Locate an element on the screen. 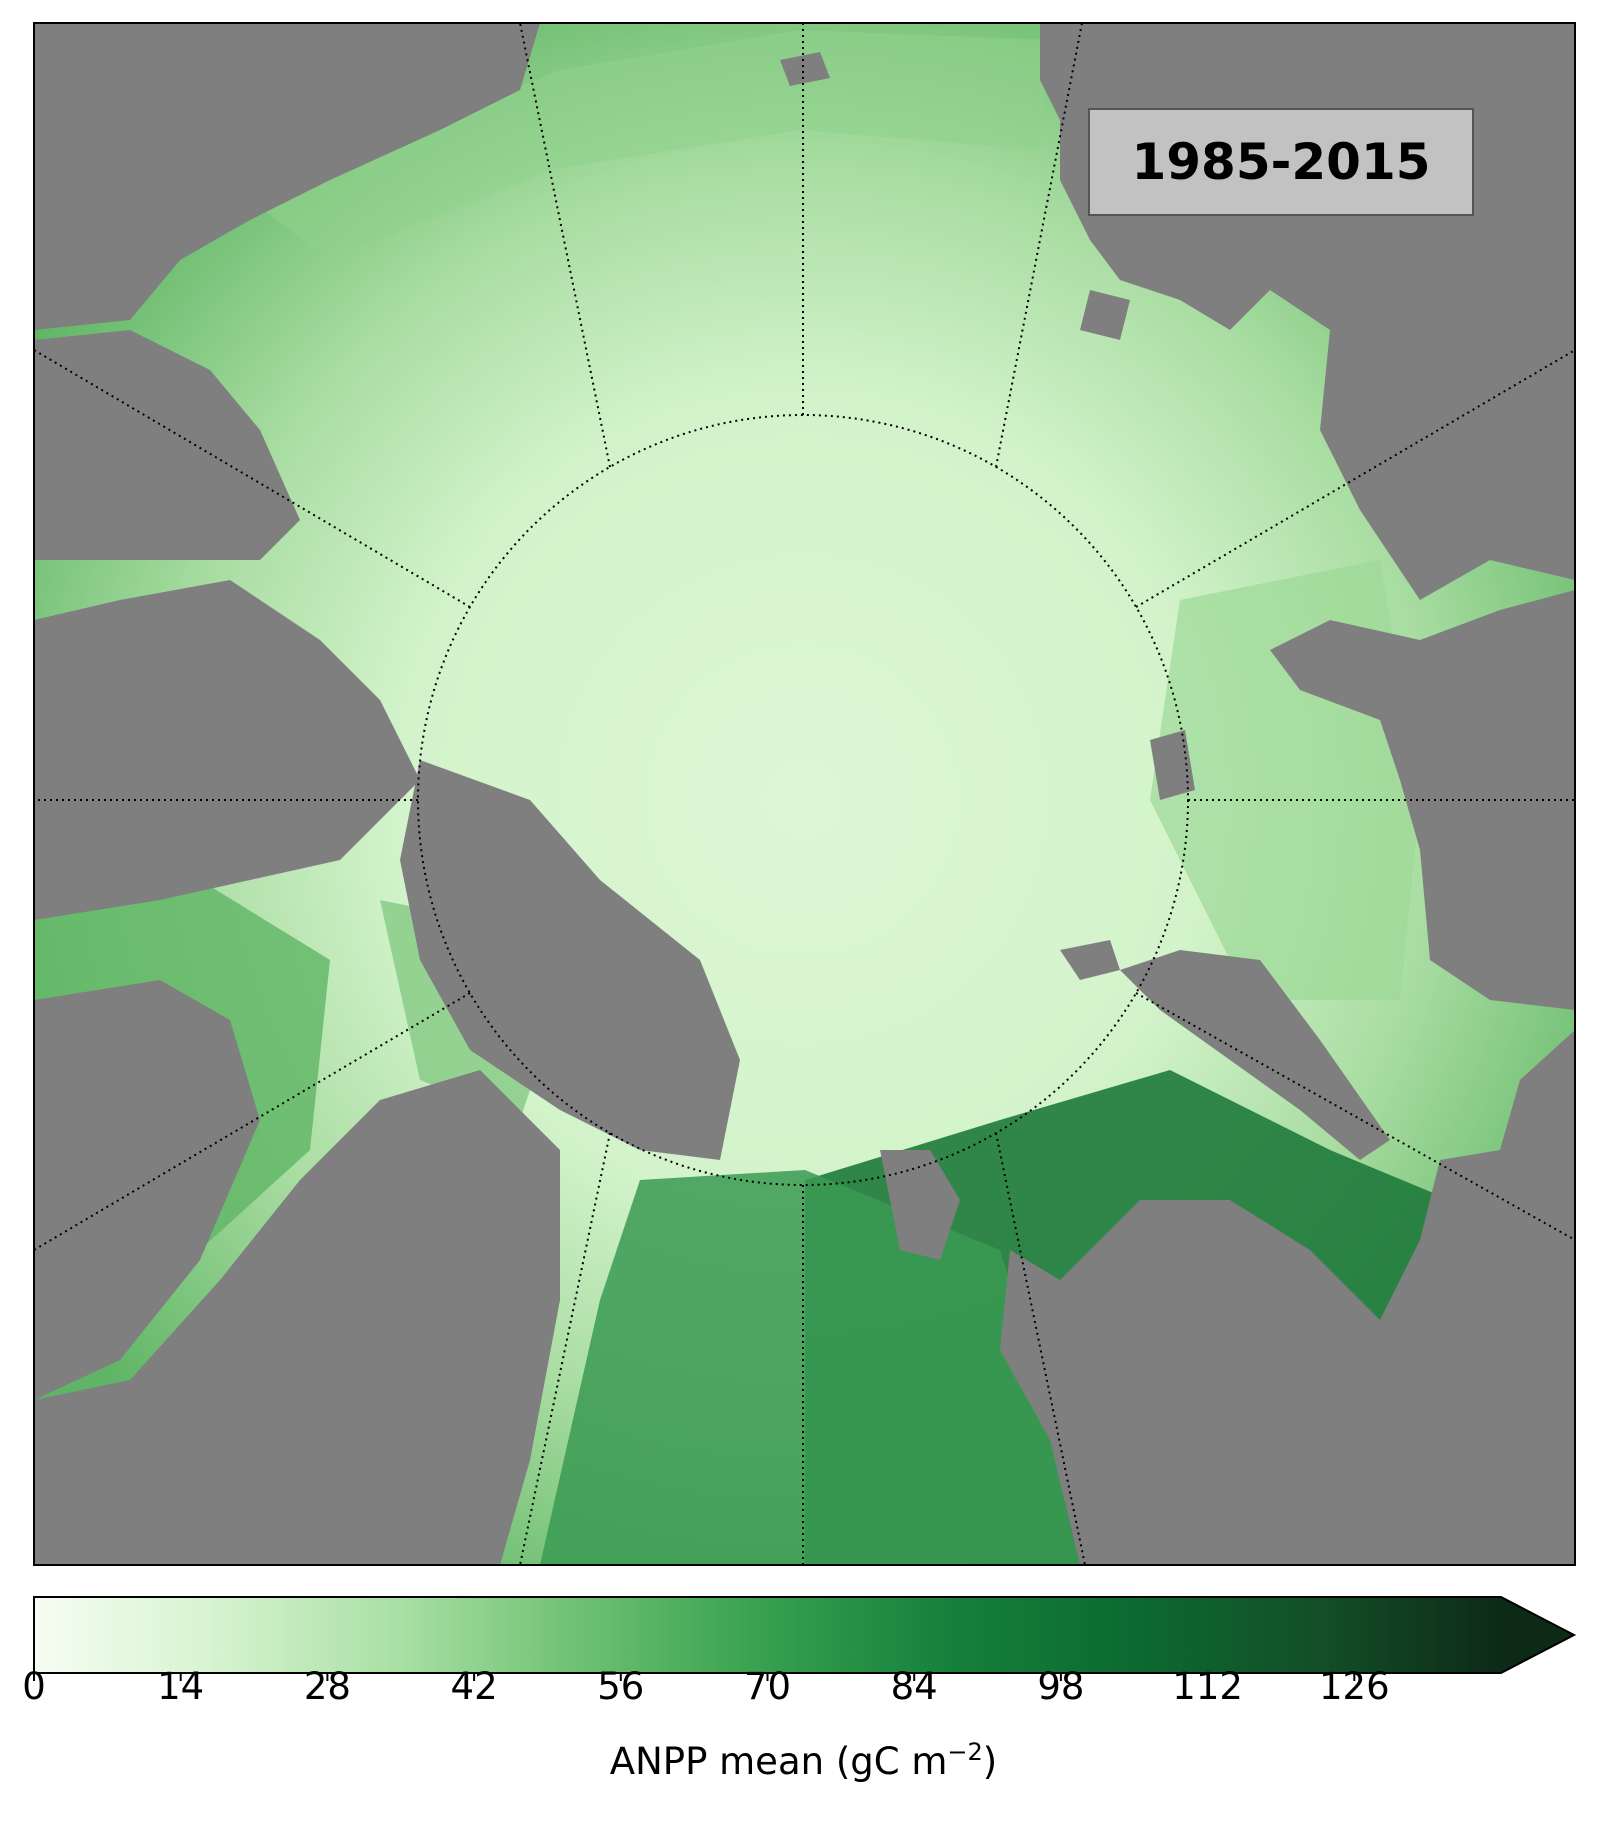 The height and width of the screenshot is (1829, 1607). period-label: 1985-2015 is located at coordinates (1281, 162).